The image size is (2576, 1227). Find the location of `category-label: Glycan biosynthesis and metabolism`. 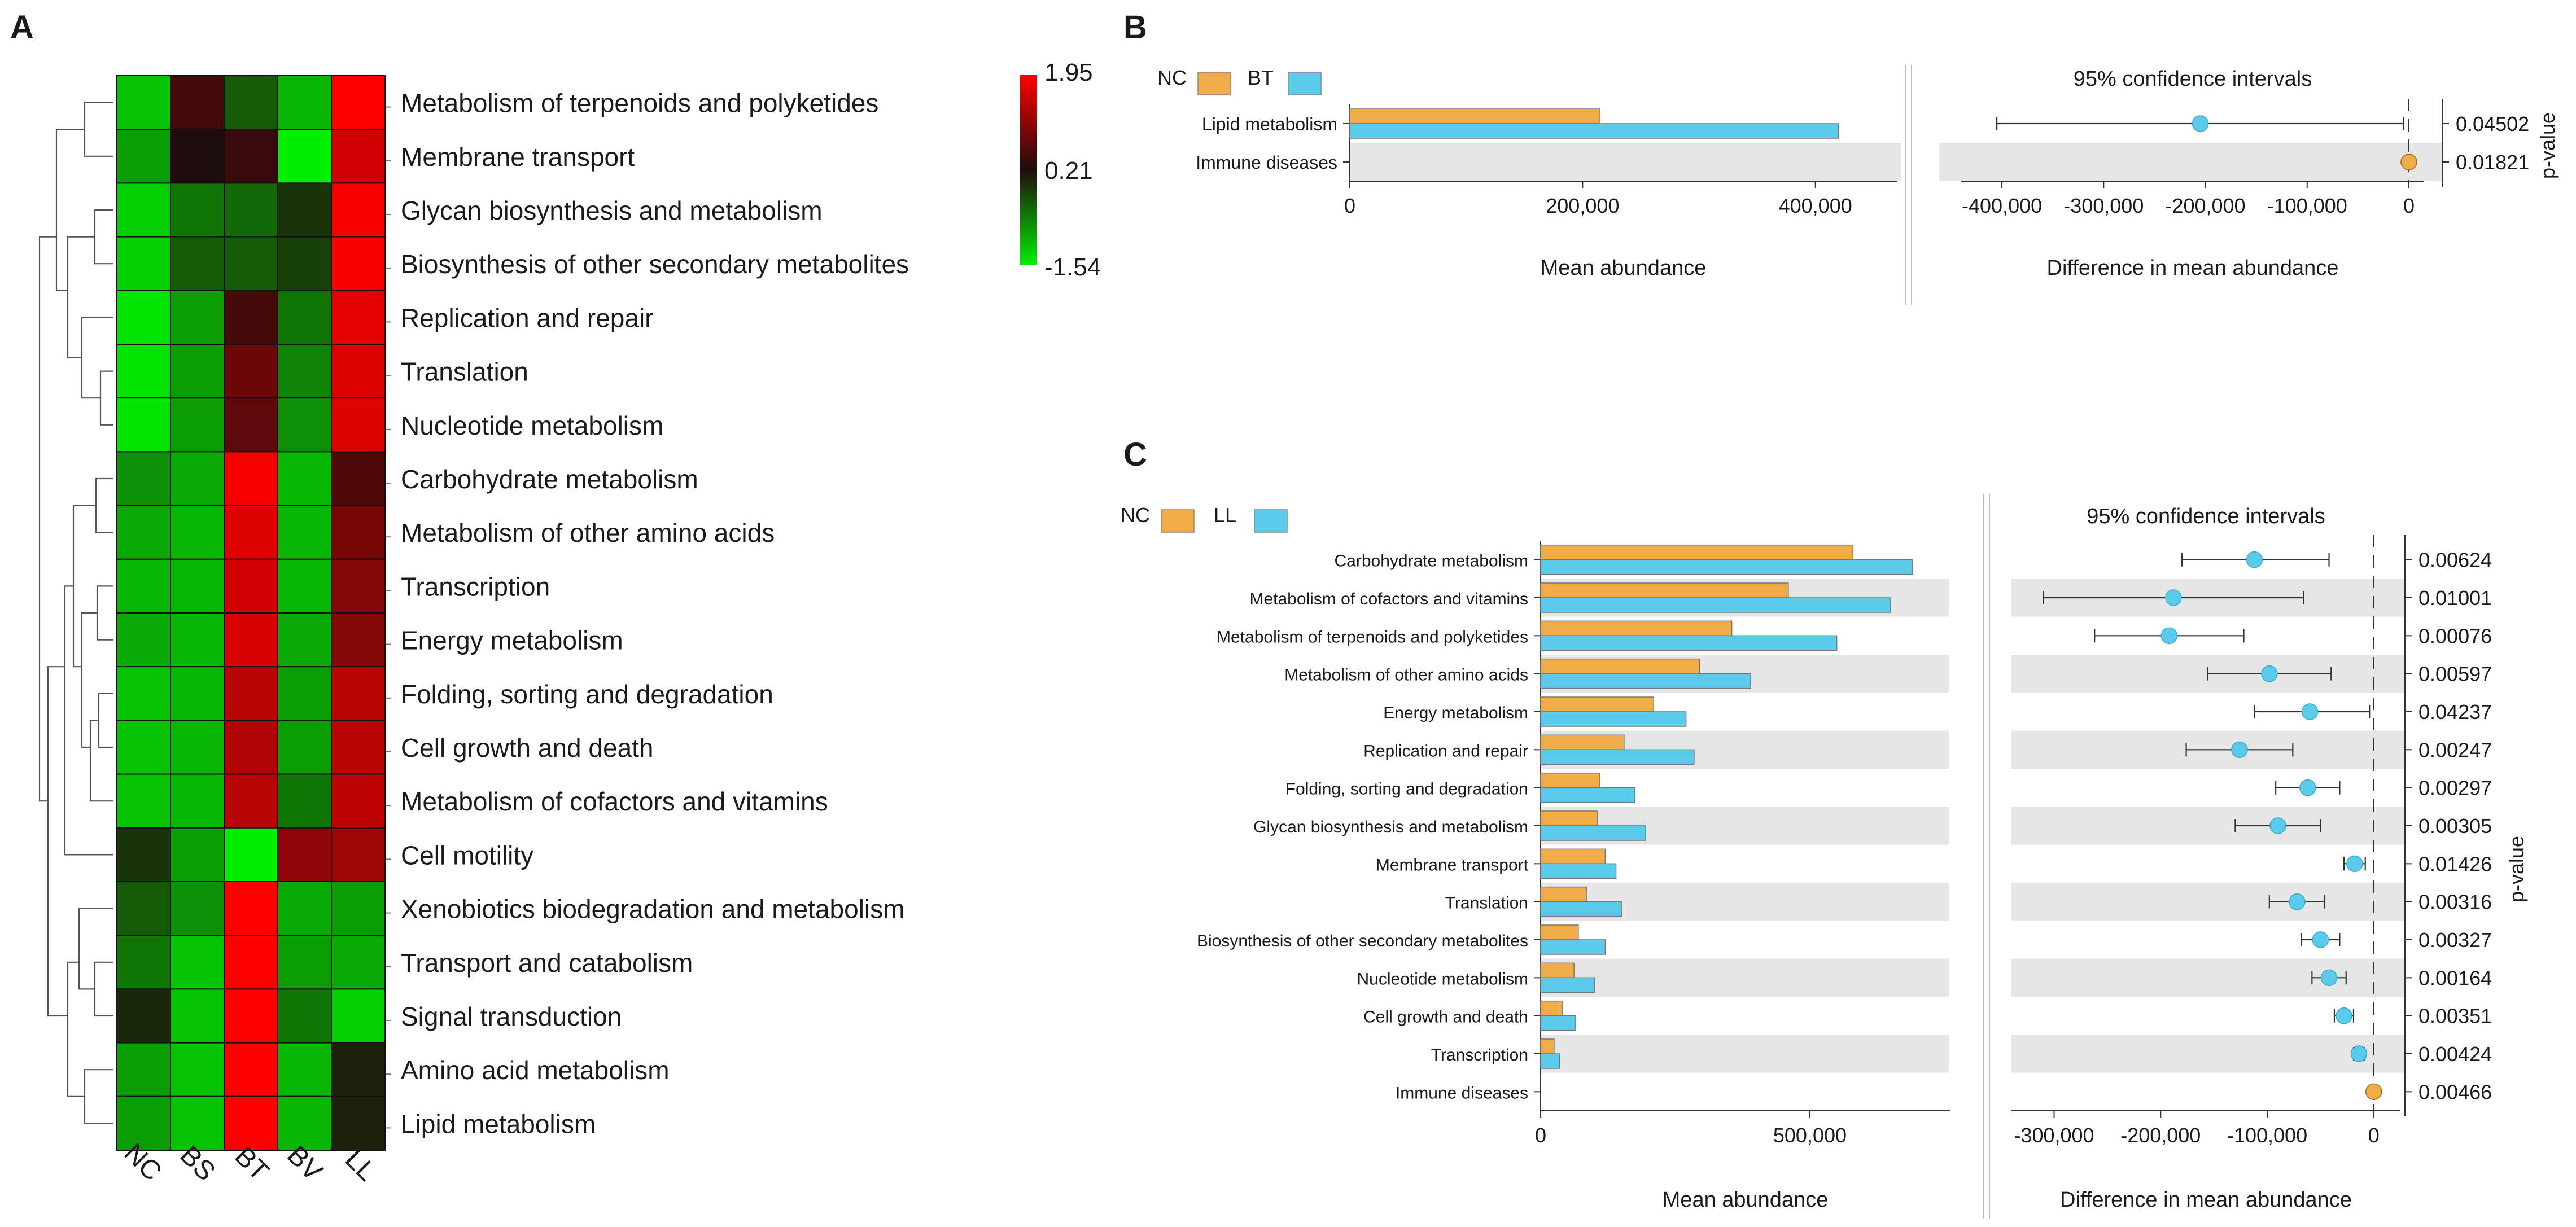

category-label: Glycan biosynthesis and metabolism is located at coordinates (1390, 827).